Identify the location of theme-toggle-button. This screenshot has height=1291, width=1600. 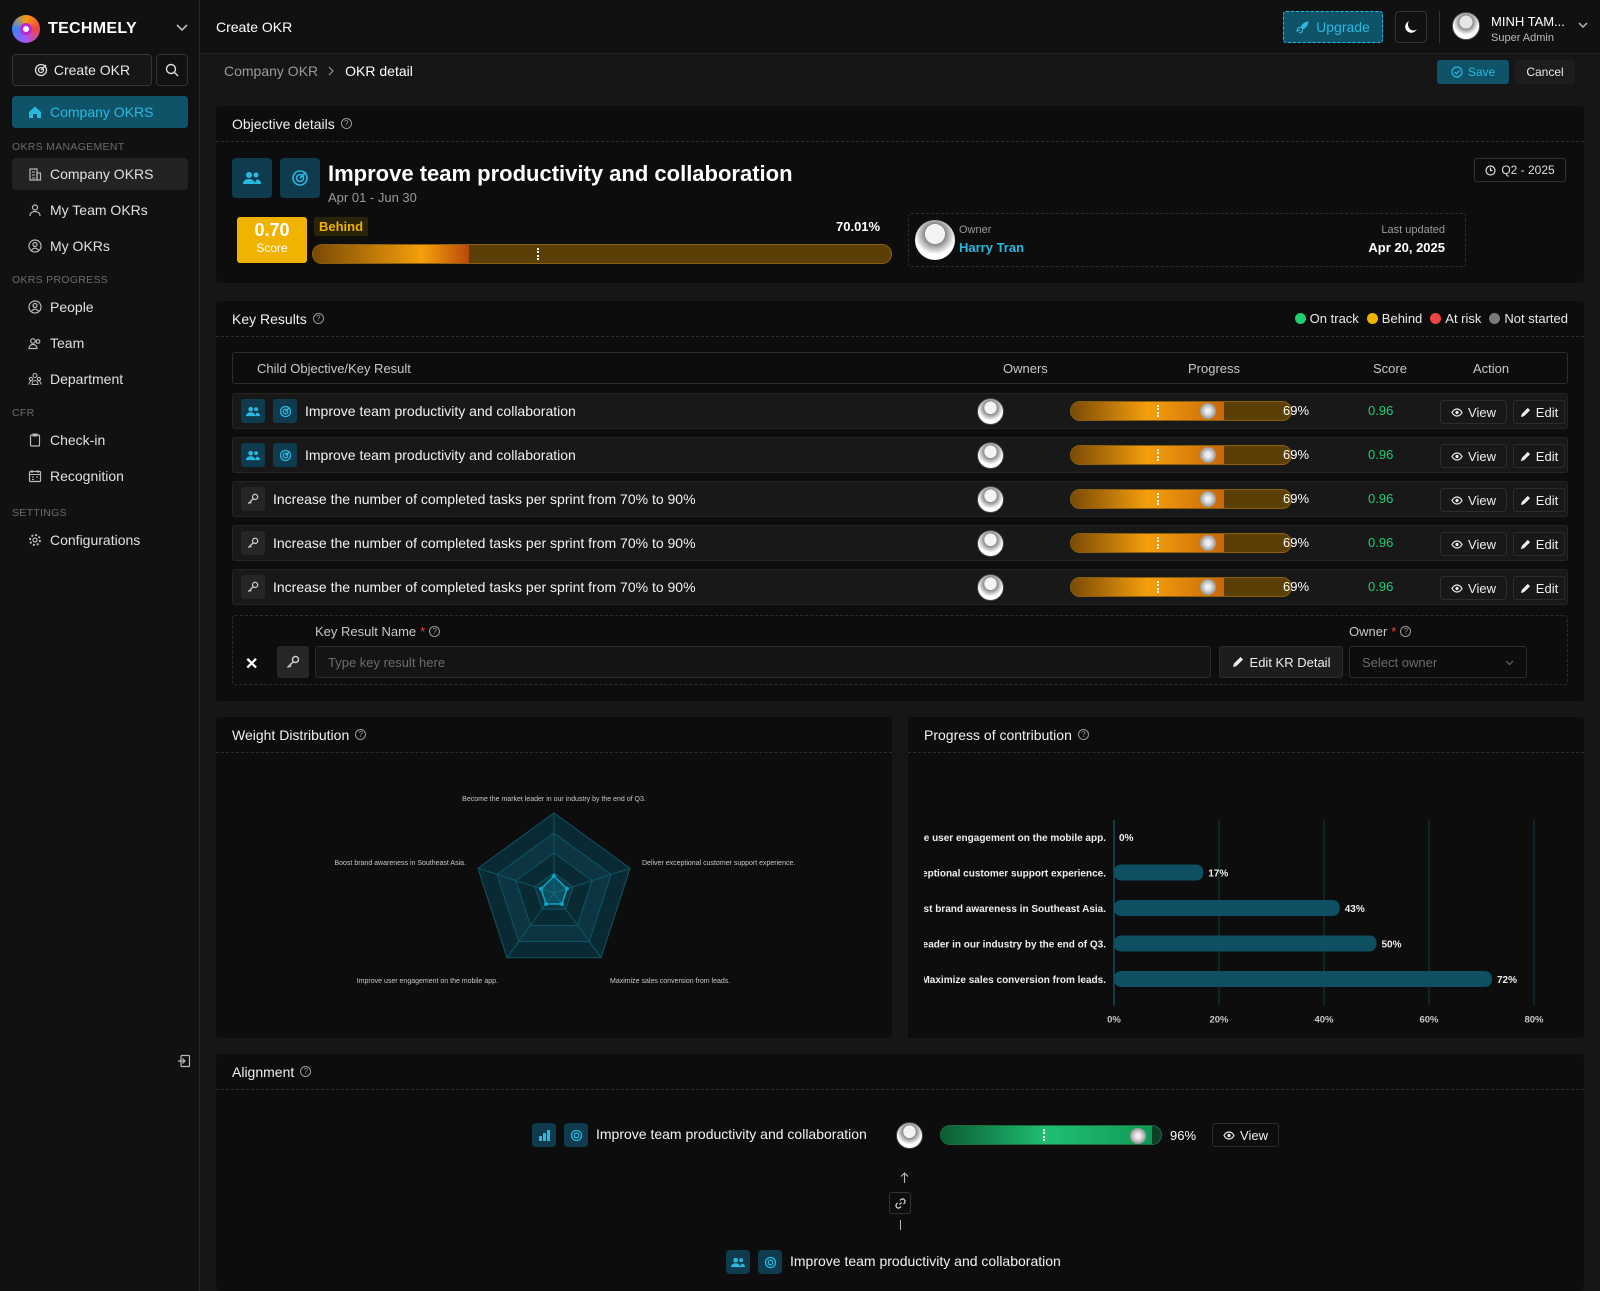
(1411, 27).